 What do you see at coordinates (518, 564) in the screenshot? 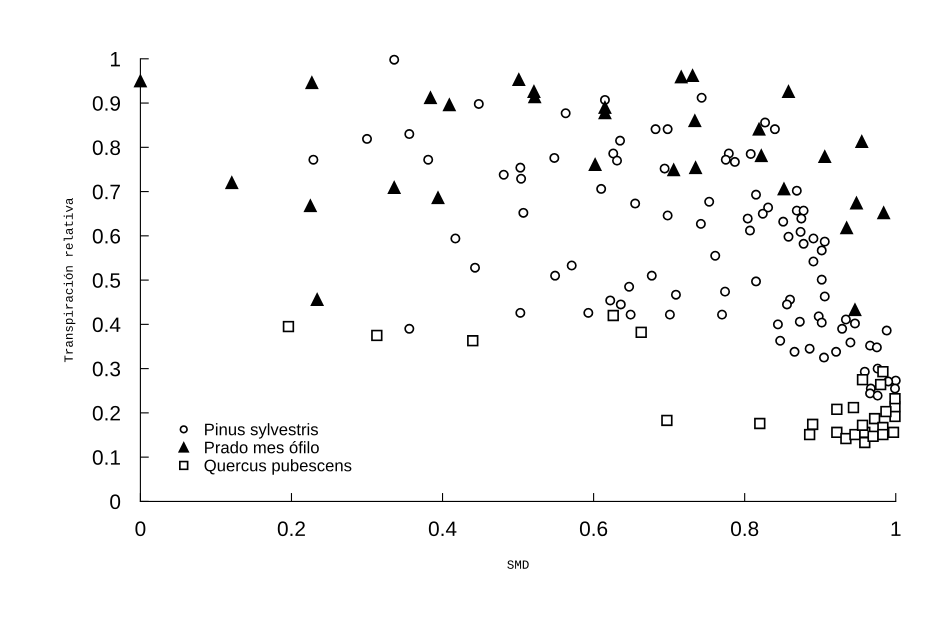
I see `x-axis-title: SMD` at bounding box center [518, 564].